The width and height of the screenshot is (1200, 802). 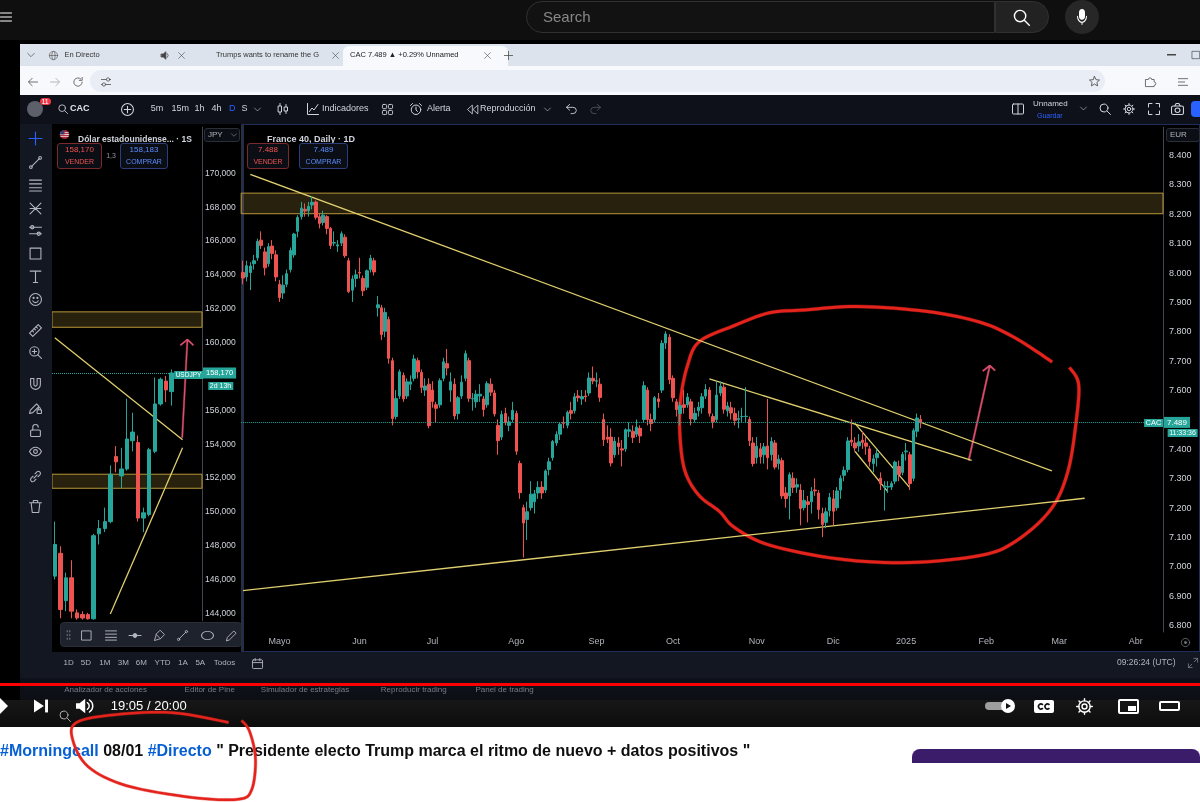 What do you see at coordinates (504, 689) in the screenshot?
I see `text: Panel de trading` at bounding box center [504, 689].